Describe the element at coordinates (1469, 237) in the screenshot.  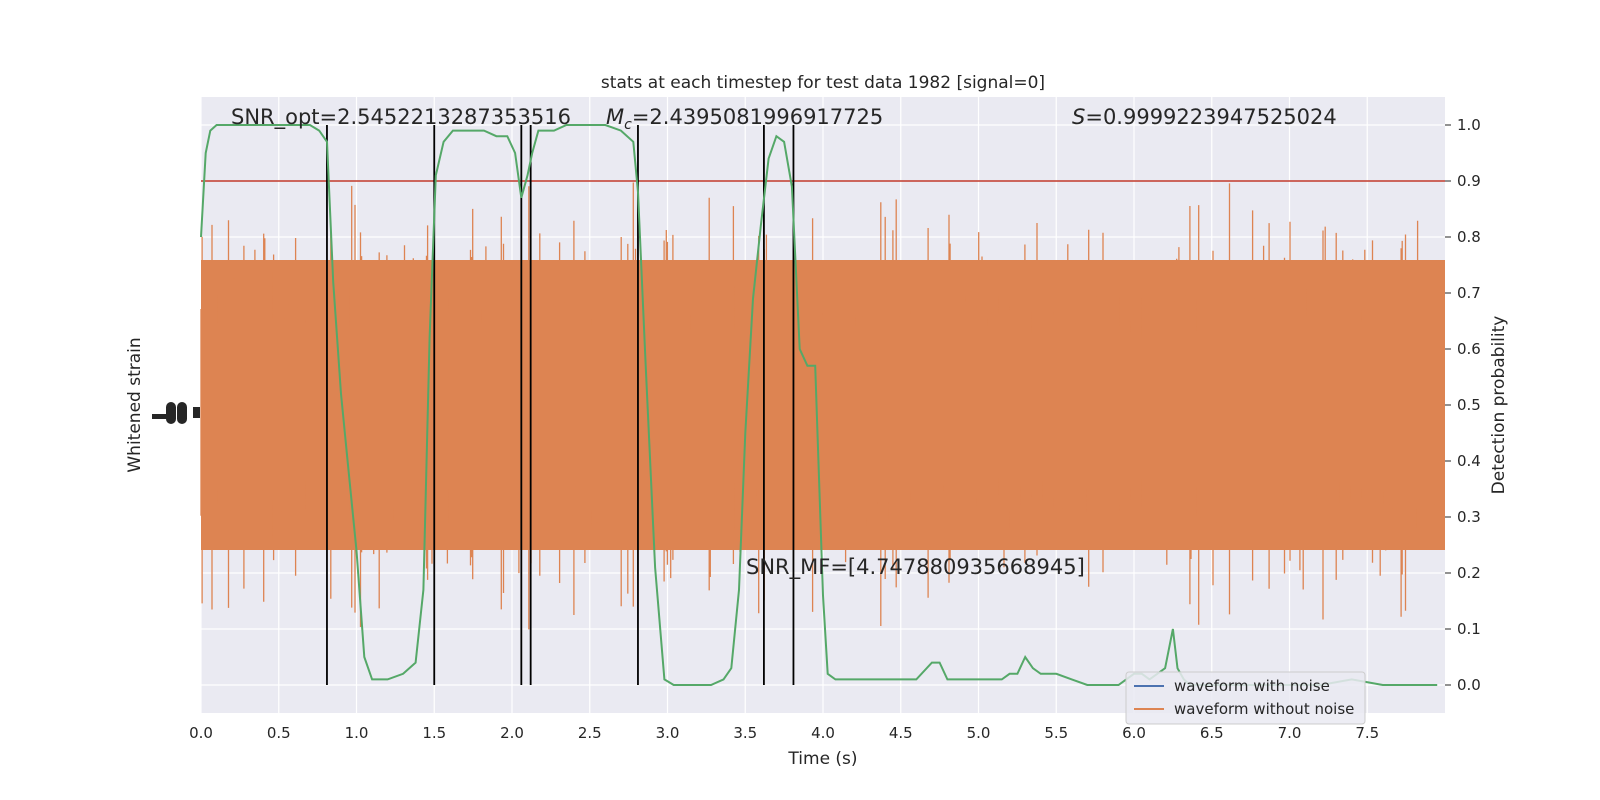
I see `y-tick-label: 0.8` at that location.